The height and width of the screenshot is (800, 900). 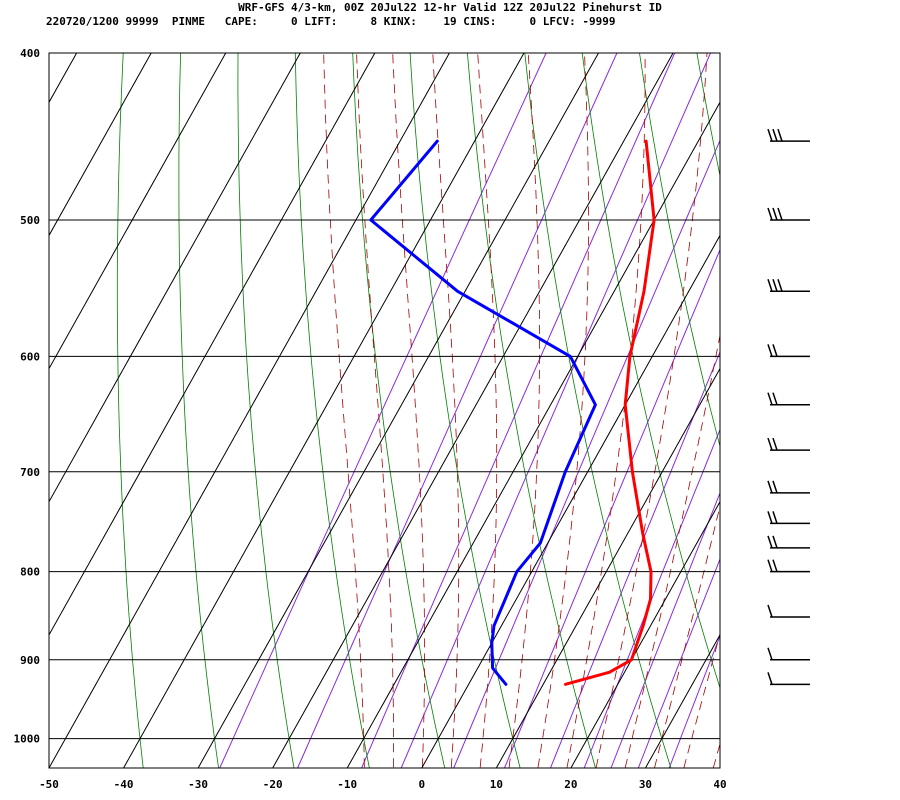 I want to click on x-tick-label: -10, so click(x=347, y=784).